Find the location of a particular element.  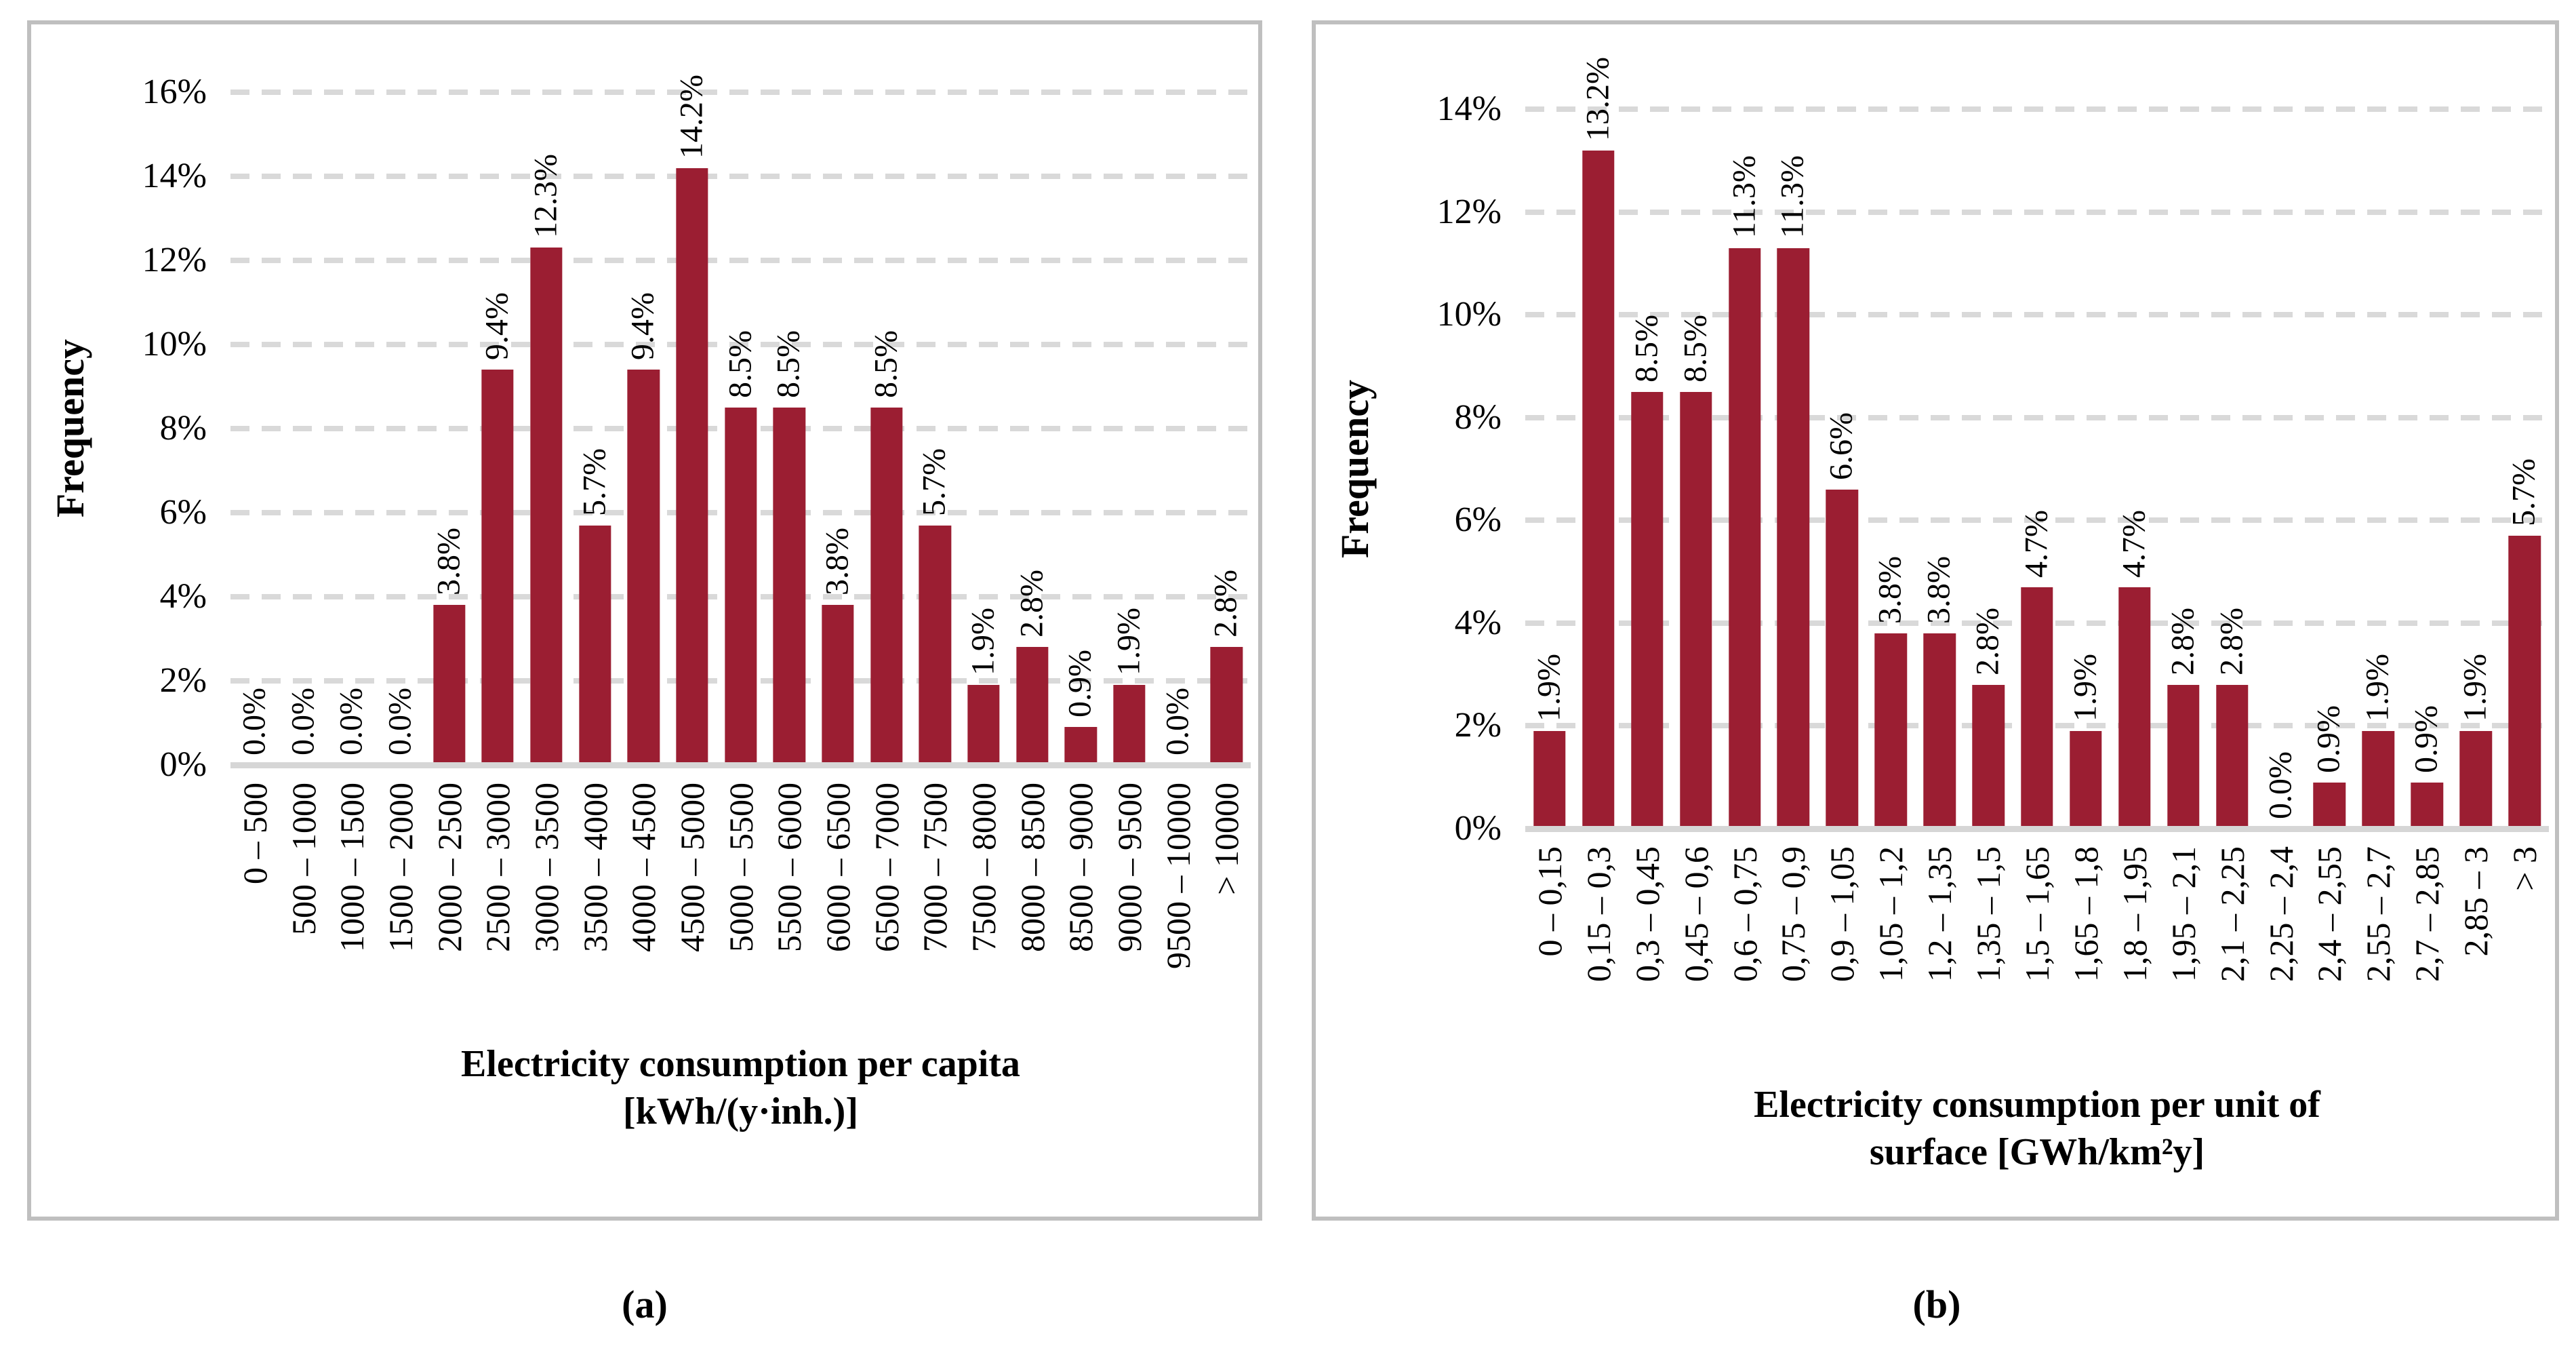

bar-column: 13.2% is located at coordinates (1598, 443).